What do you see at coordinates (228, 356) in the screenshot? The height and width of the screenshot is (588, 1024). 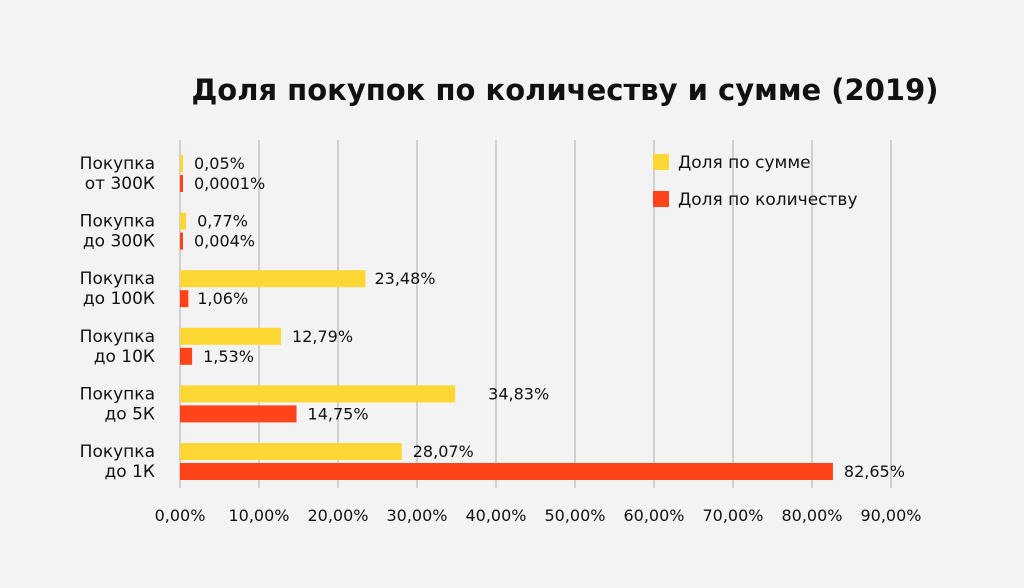 I see `data-label: 1,53%` at bounding box center [228, 356].